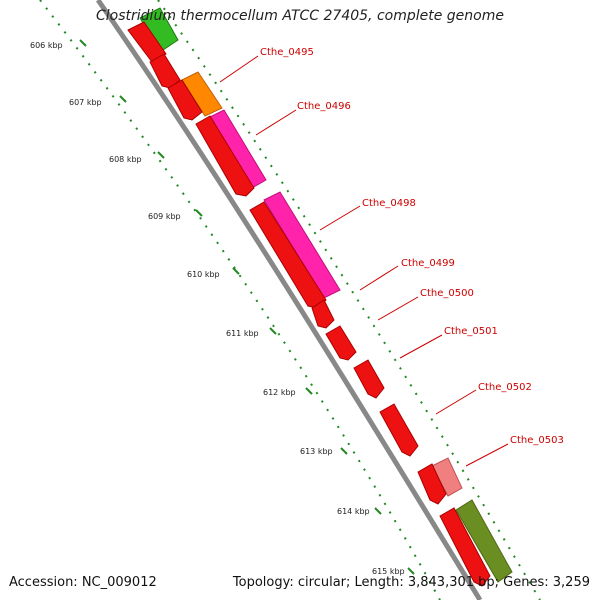  What do you see at coordinates (164, 216) in the screenshot?
I see `tick-label-609: 609 kbp` at bounding box center [164, 216].